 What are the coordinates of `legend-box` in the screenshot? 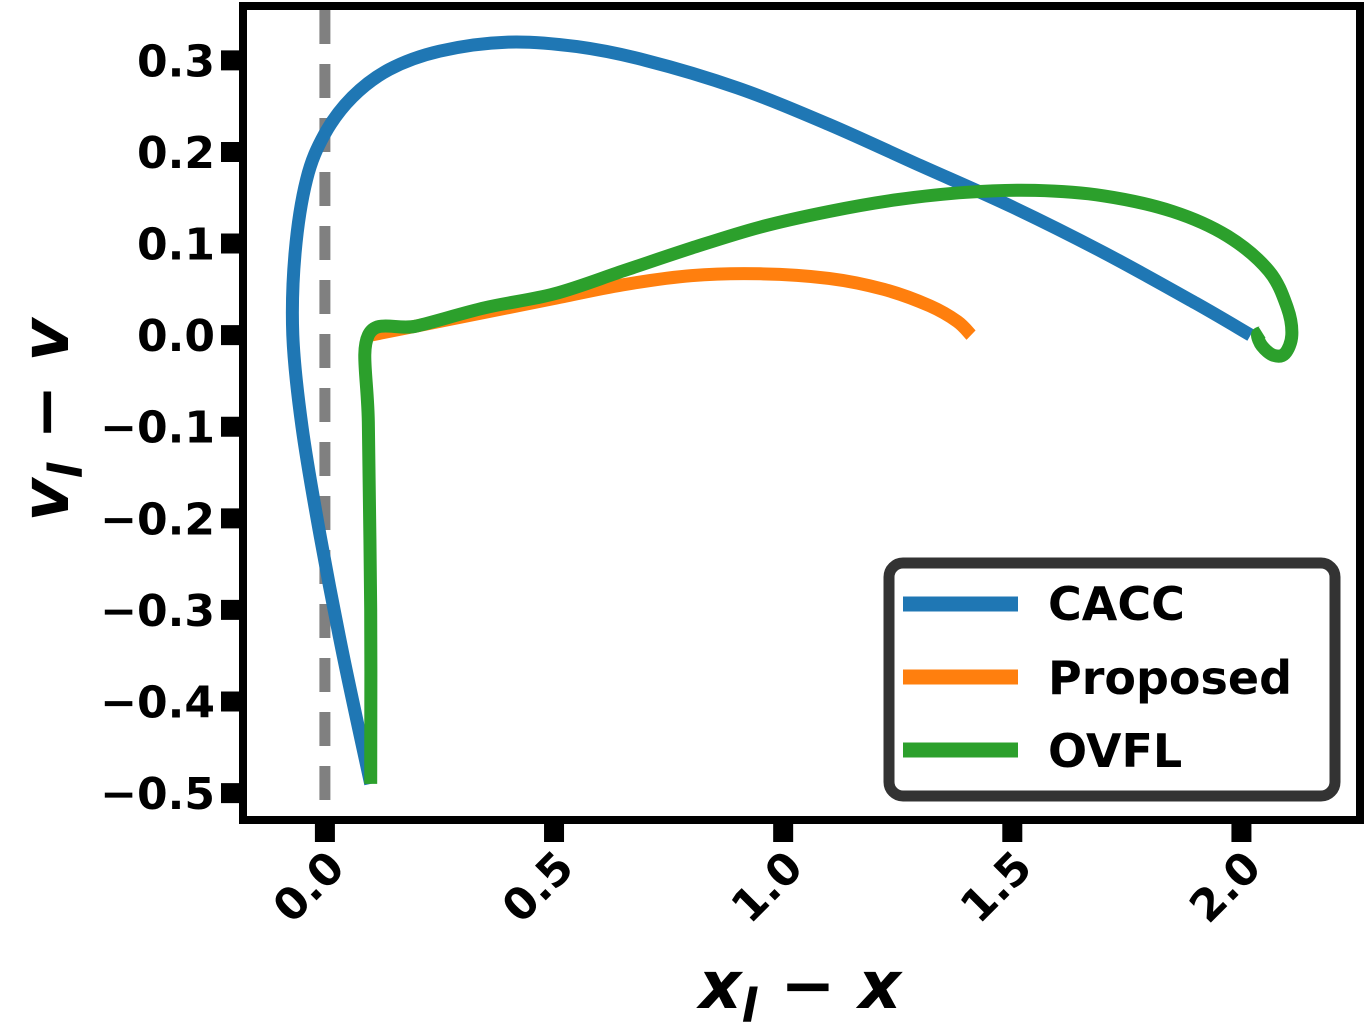 It's located at (1112, 679).